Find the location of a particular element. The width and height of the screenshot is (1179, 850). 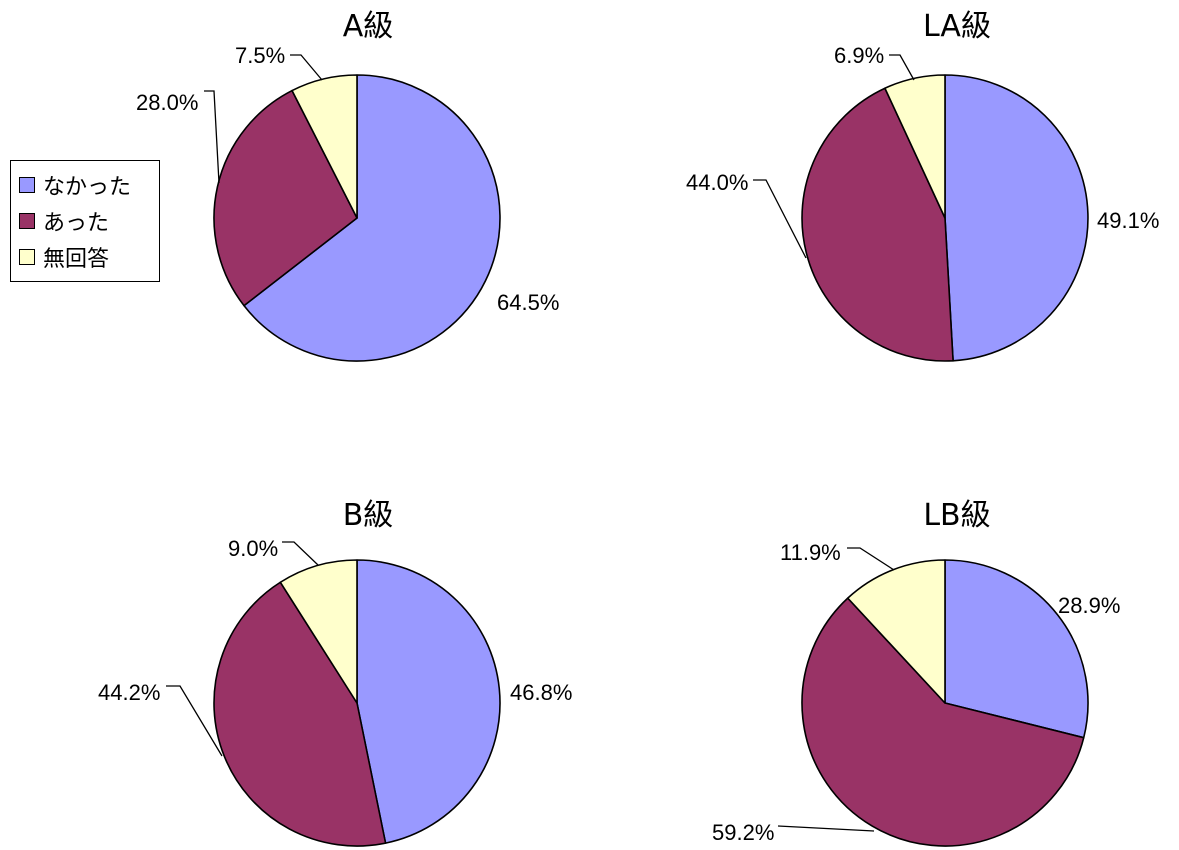

chart-title-la: LA級 is located at coordinates (957, 26).